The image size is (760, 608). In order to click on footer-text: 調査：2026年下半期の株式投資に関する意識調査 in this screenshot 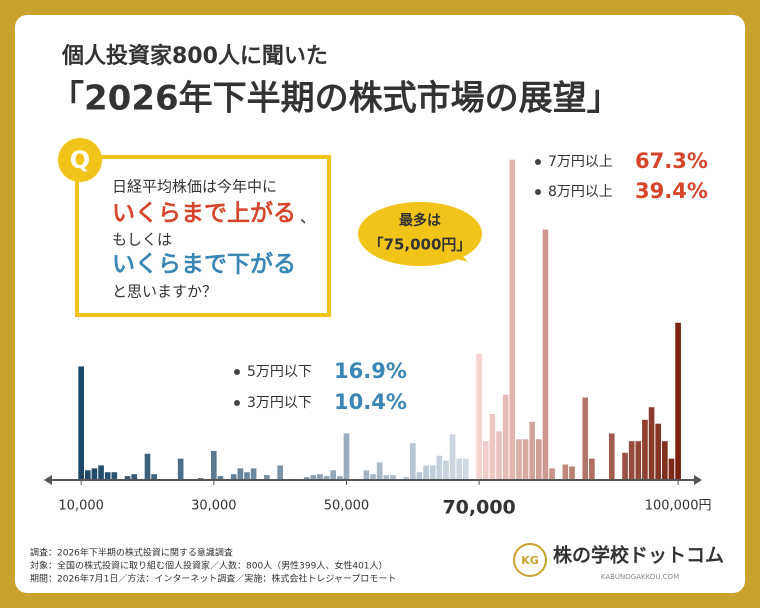, I will do `click(131, 553)`.